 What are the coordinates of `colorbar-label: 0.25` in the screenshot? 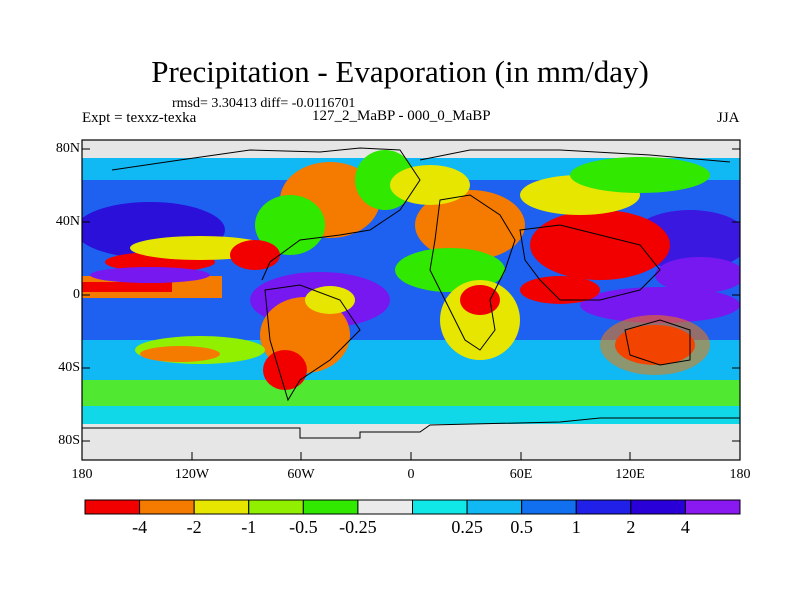 It's located at (467, 527).